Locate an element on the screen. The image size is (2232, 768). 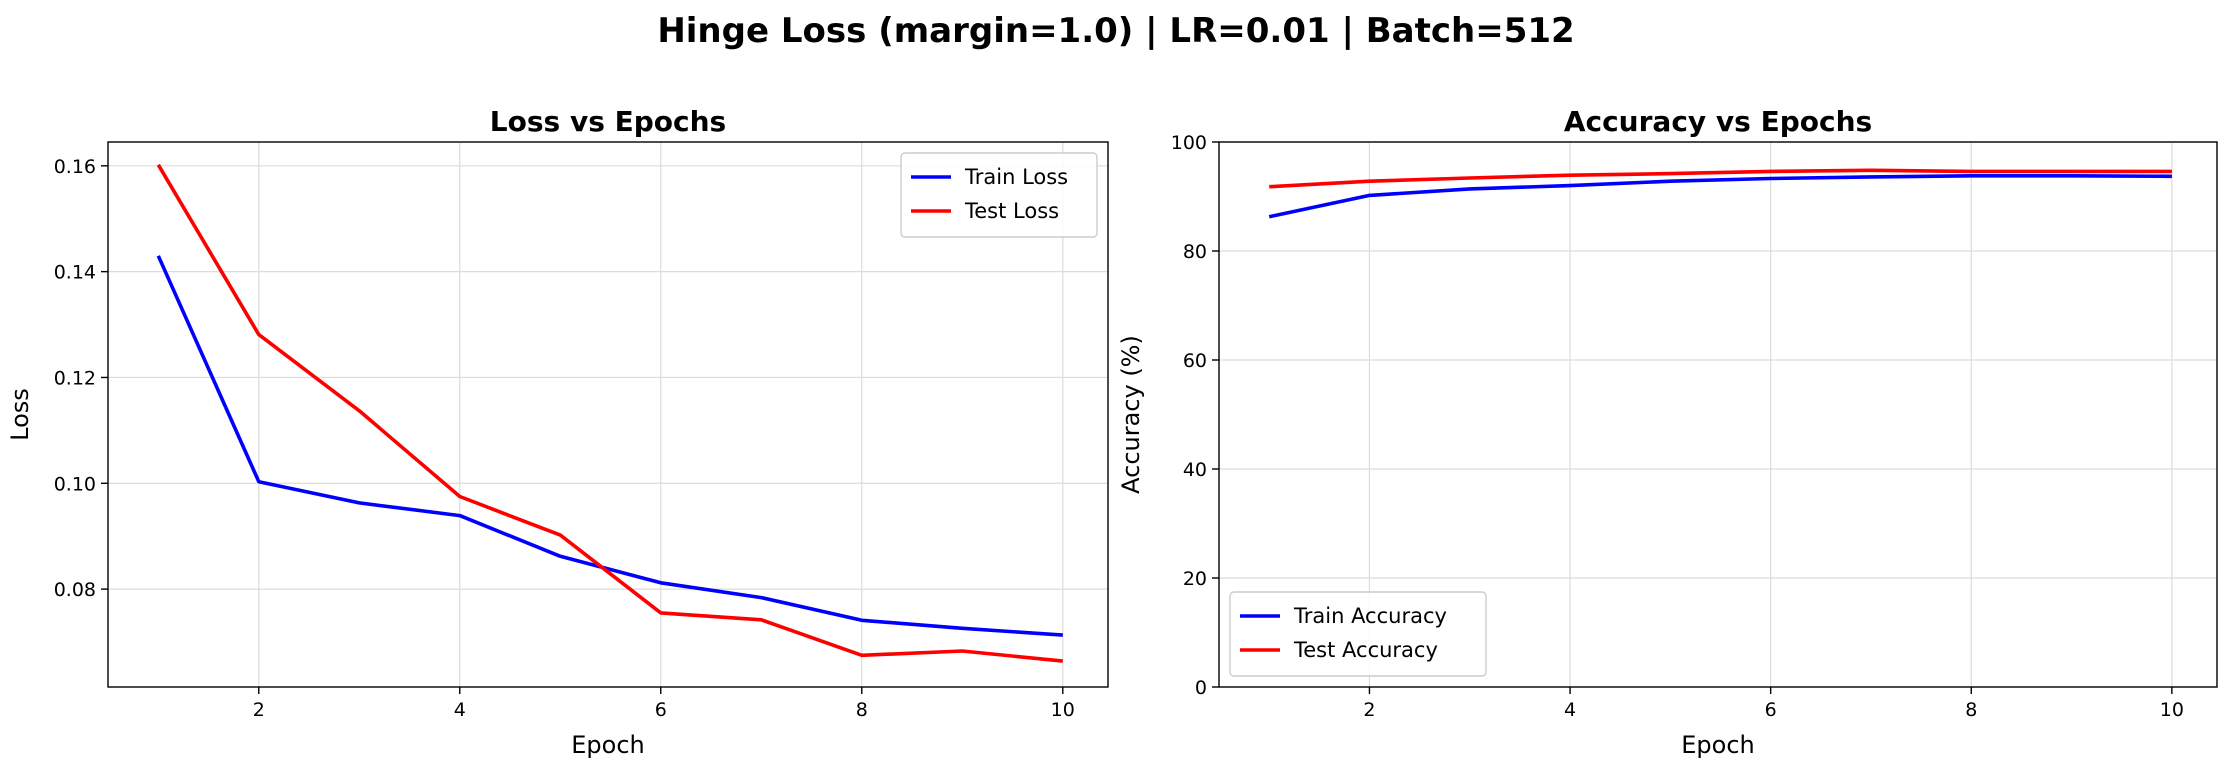
chart-title: Loss vs Epochs is located at coordinates (608, 121).